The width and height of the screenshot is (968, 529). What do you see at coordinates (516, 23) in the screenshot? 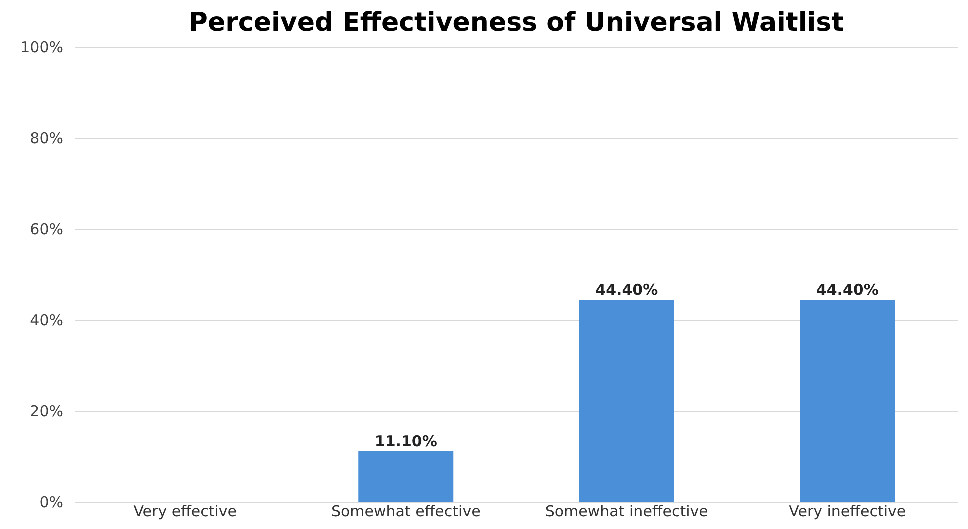
I see `chart-title: Perceived Effectiveness of Universal Waitlist` at bounding box center [516, 23].